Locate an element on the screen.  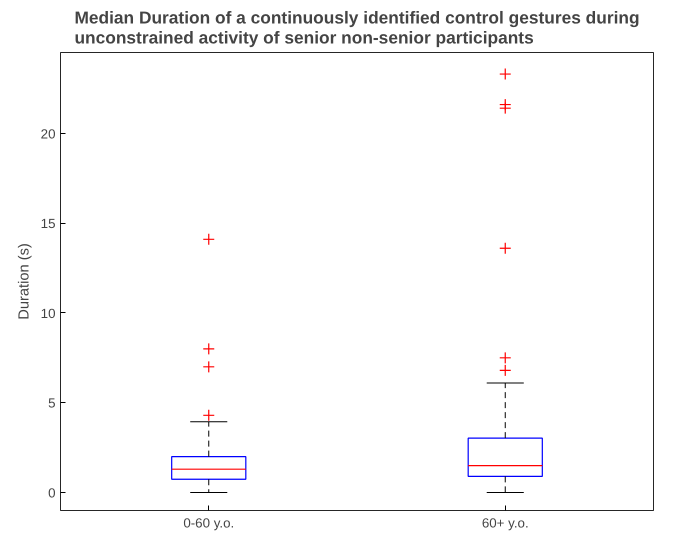
y-tick-label: 0 is located at coordinates (52, 493).